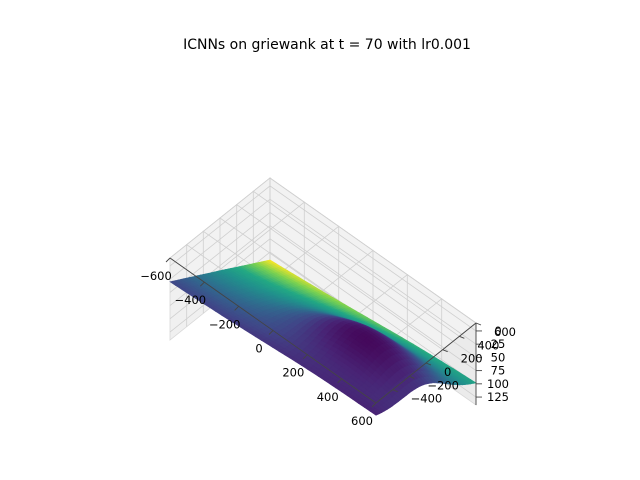 This screenshot has height=480, width=640. Describe the element at coordinates (328, 397) in the screenshot. I see `x-tick-label: 400` at that location.